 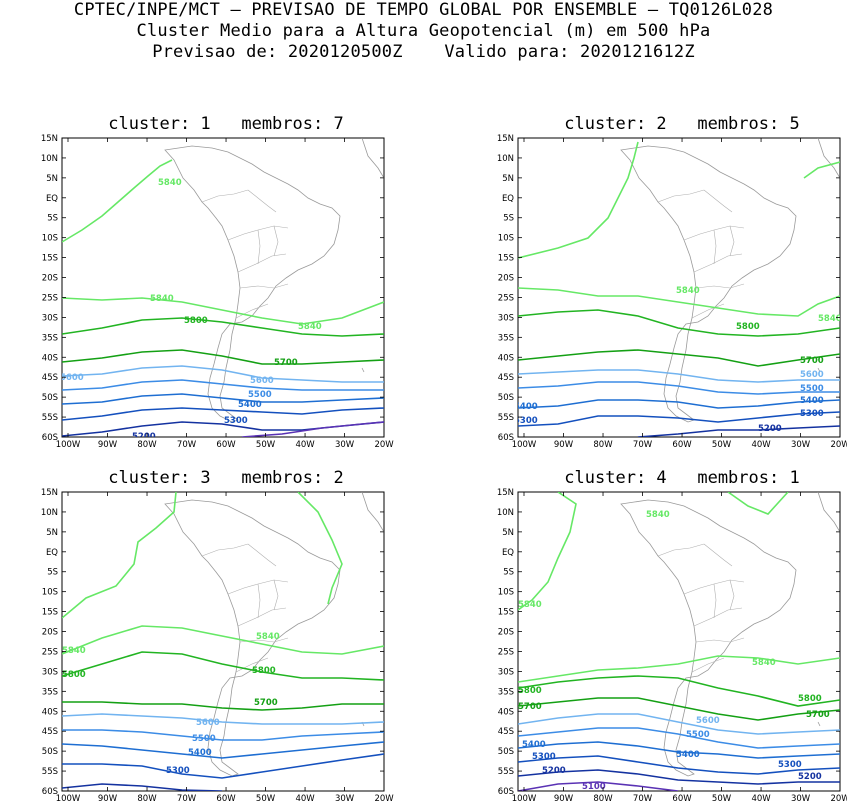 I want to click on lat-tick-label: 35S, so click(x=506, y=692).